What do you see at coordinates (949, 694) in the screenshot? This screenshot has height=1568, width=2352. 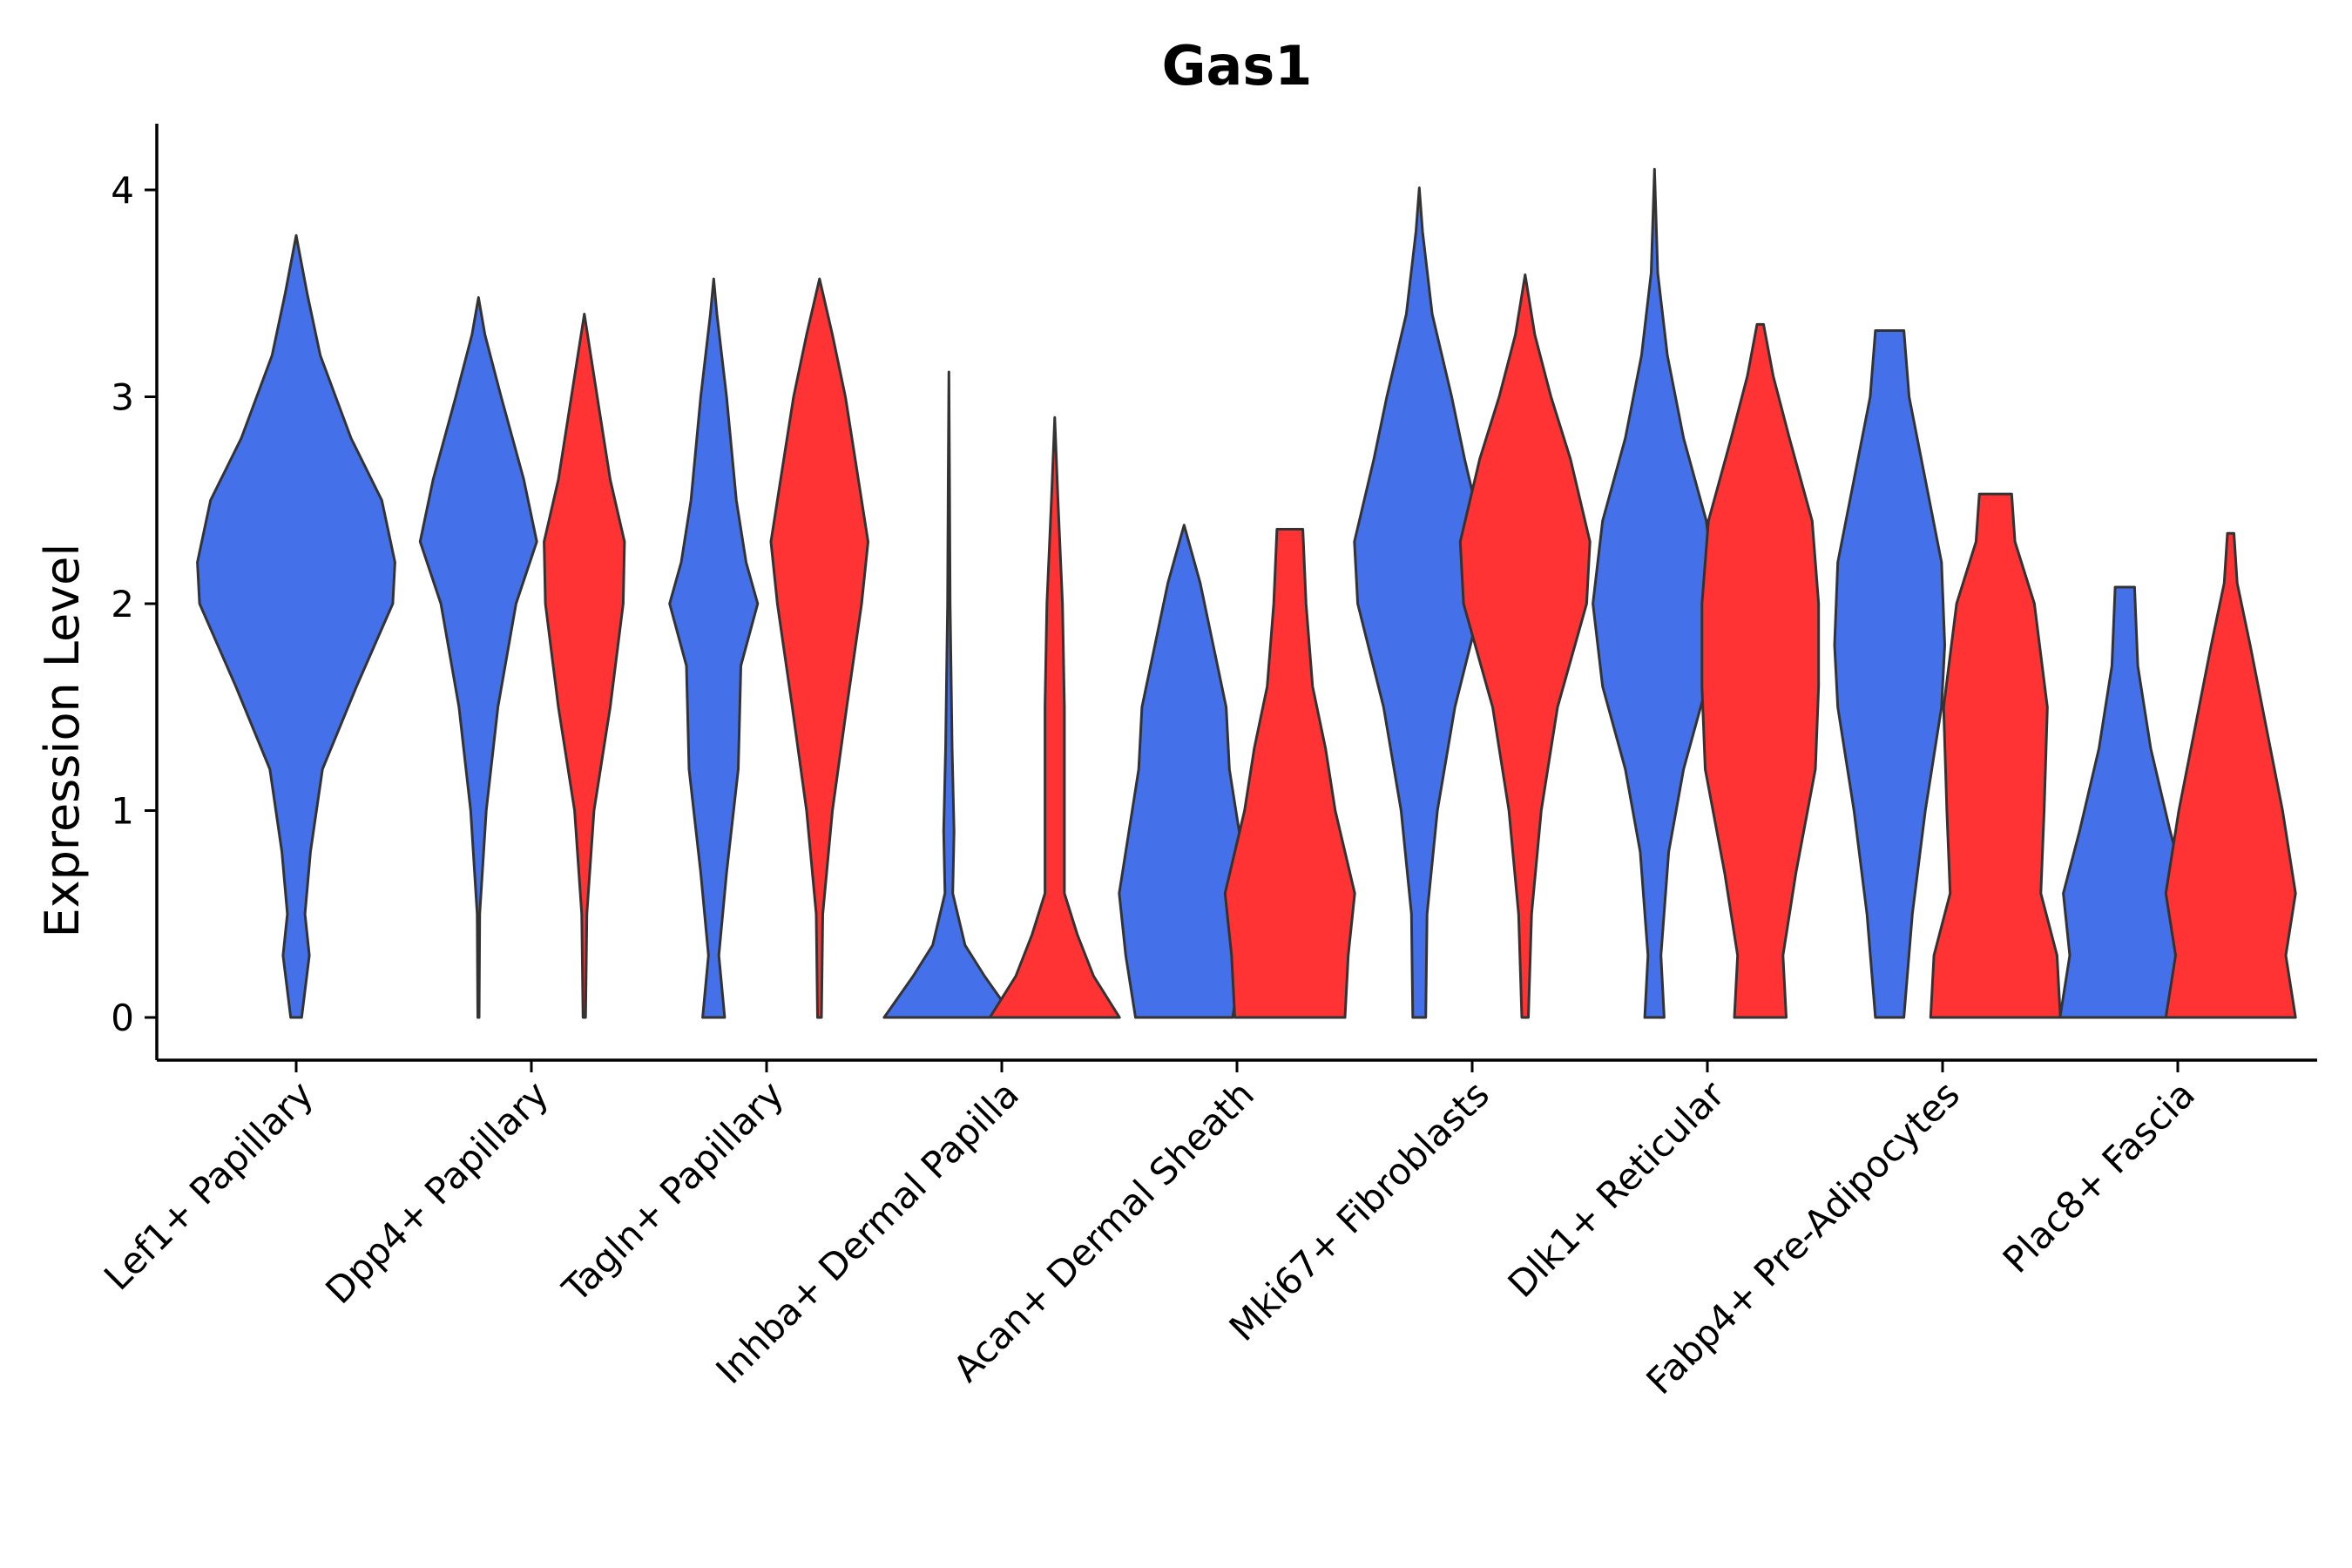 I see `violin-group1-inhba-dermal-papilla` at bounding box center [949, 694].